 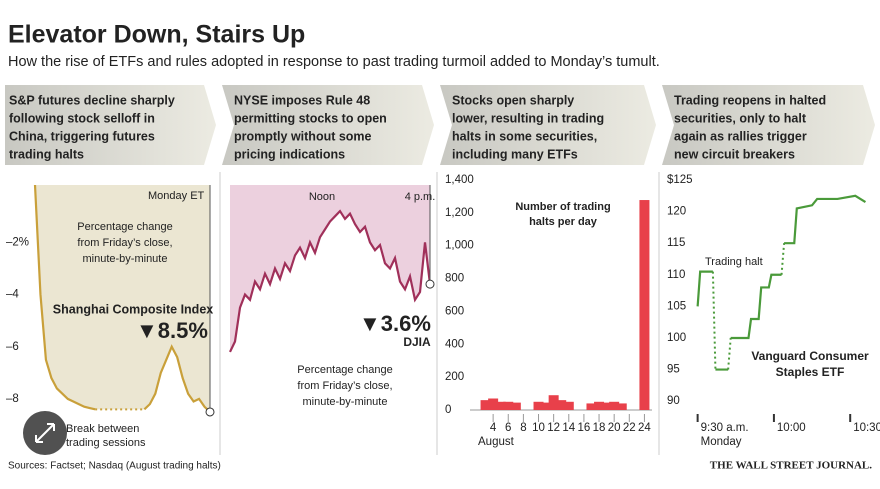 I want to click on header-text: Stocks open sharply, so click(x=513, y=100).